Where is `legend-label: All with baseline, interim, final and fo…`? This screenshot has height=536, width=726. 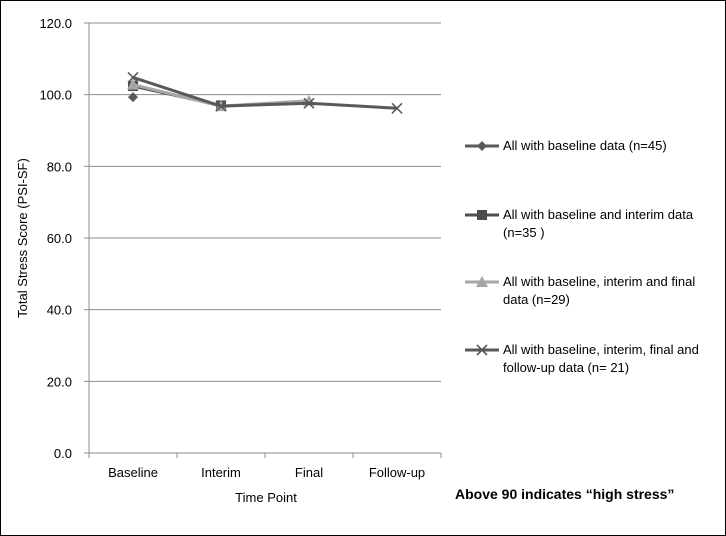 legend-label: All with baseline, interim, final and fo… is located at coordinates (601, 358).